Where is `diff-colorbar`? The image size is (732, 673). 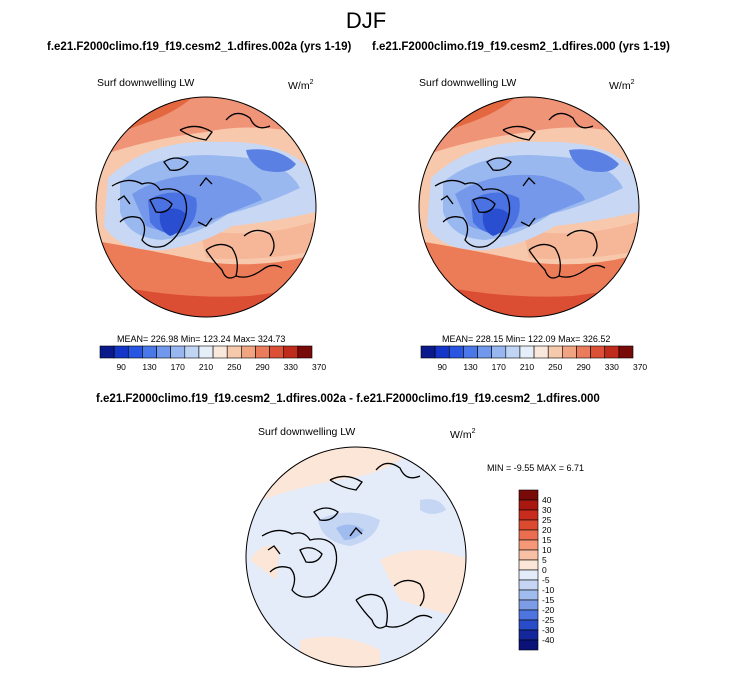 diff-colorbar is located at coordinates (528, 570).